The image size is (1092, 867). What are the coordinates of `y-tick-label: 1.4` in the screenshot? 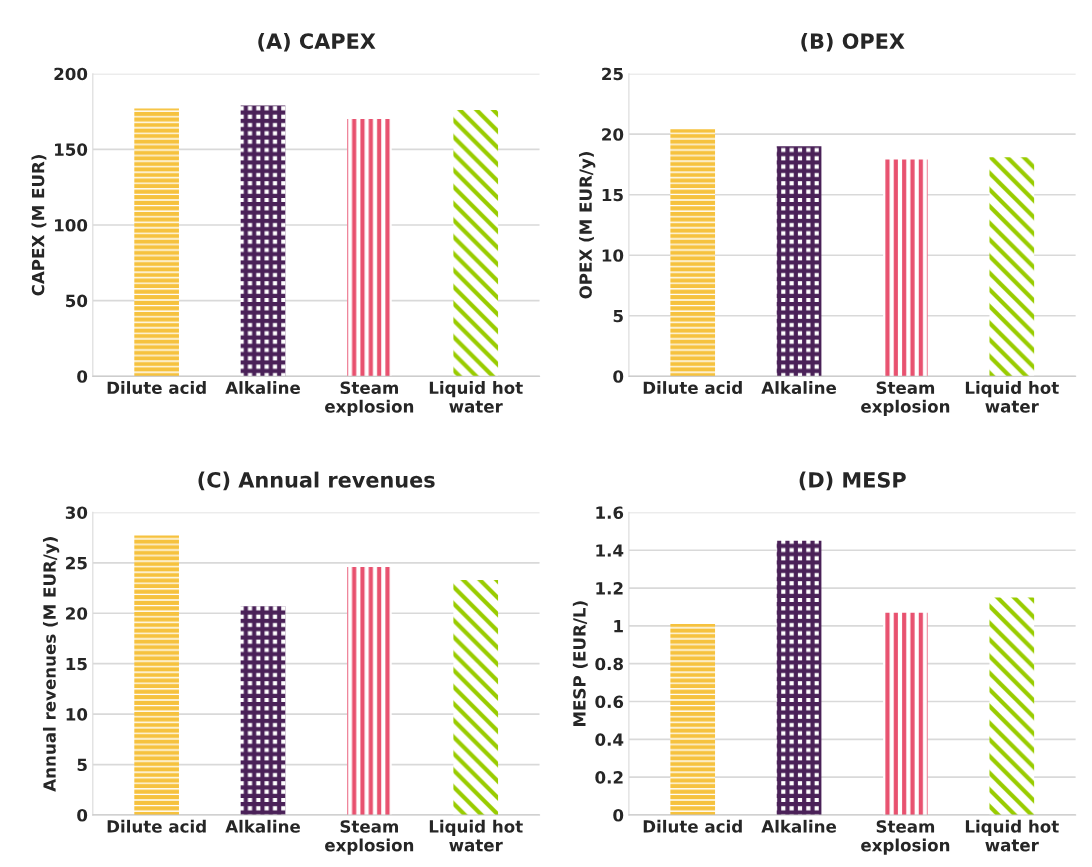 It's located at (610, 550).